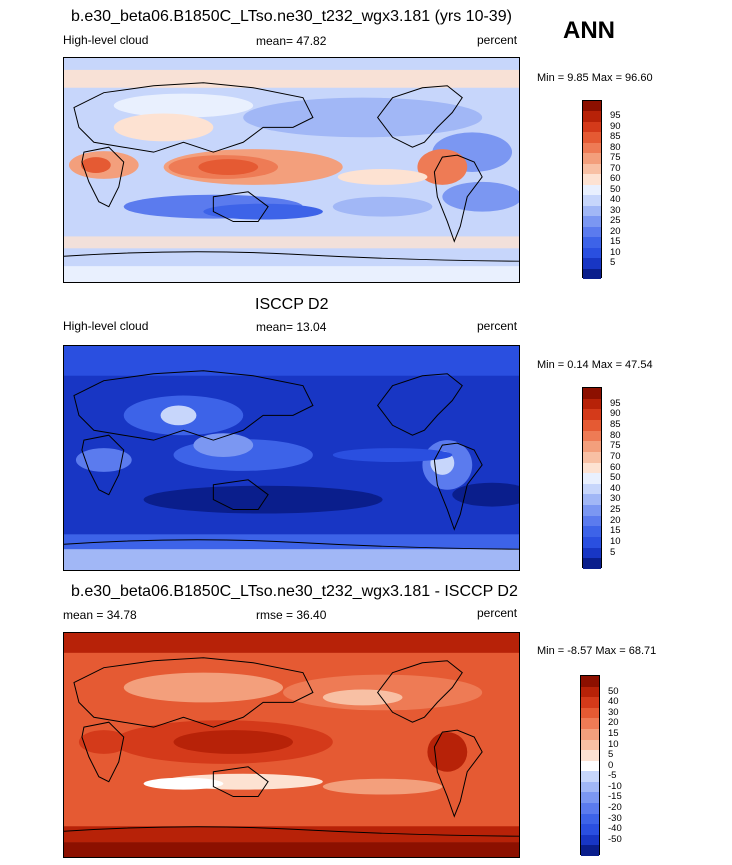 This screenshot has width=732, height=865. I want to click on panel-2-colorbar-tick-label: 25, so click(615, 510).